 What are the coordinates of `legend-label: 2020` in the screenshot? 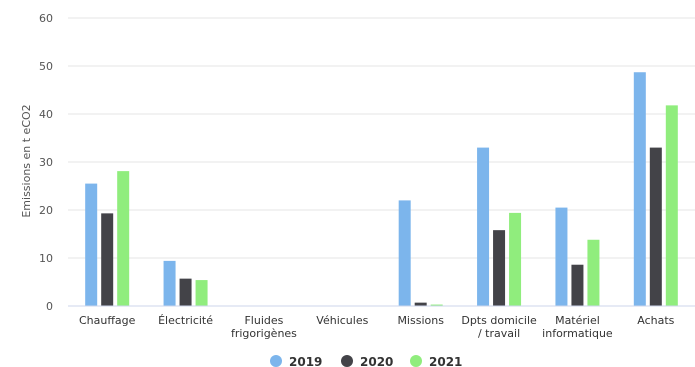 It's located at (376, 361).